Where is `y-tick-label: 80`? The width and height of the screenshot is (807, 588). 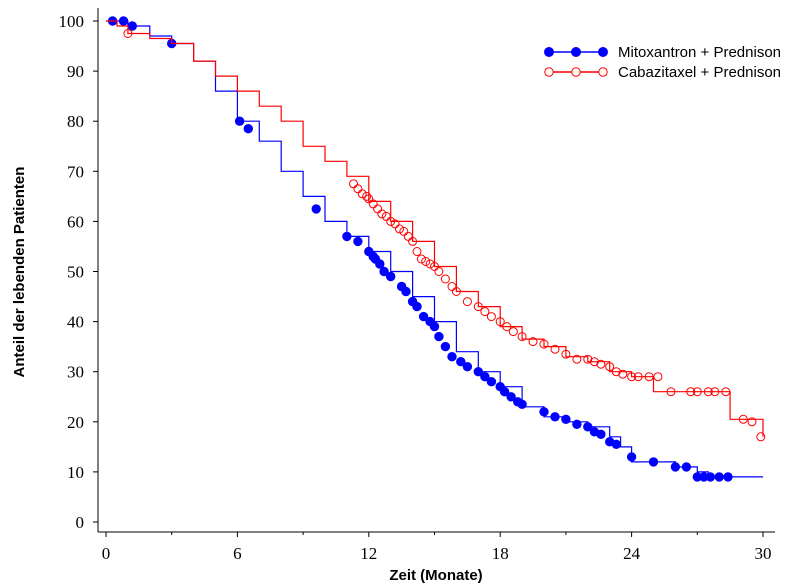
y-tick-label: 80 is located at coordinates (75, 121).